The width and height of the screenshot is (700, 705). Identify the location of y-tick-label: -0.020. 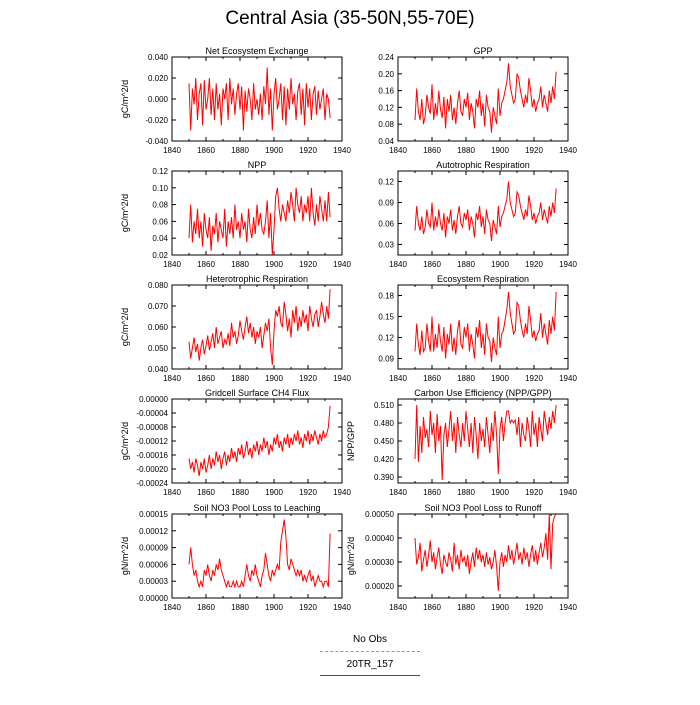
(156, 120).